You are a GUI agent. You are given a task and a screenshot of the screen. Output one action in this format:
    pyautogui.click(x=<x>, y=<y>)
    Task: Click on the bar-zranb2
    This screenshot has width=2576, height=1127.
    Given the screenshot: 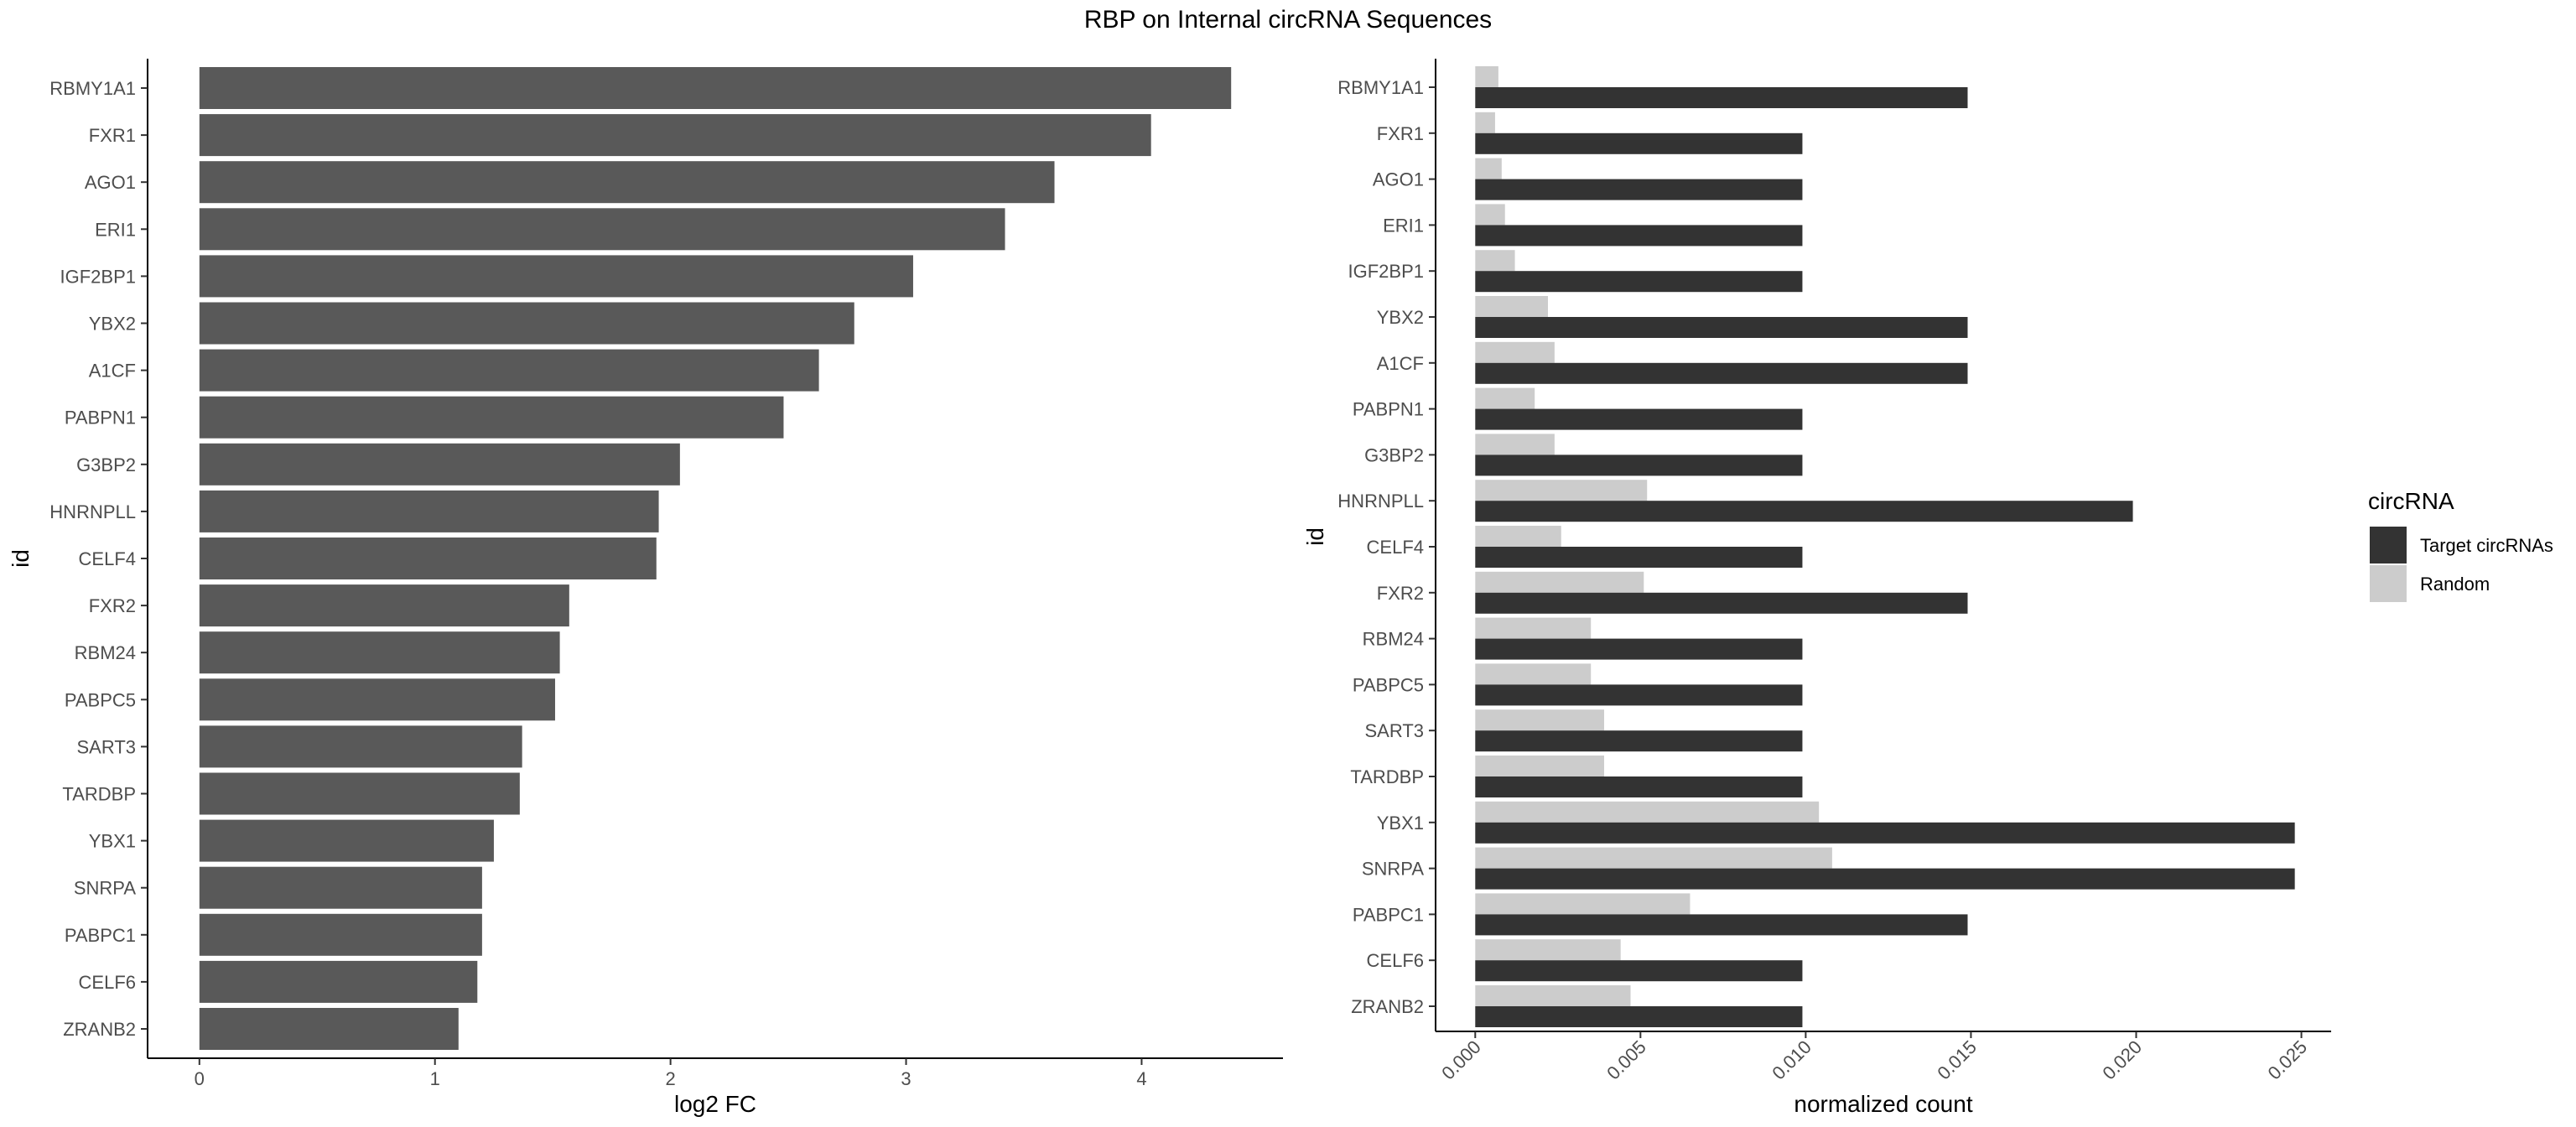 What is the action you would take?
    pyautogui.click(x=329, y=1029)
    